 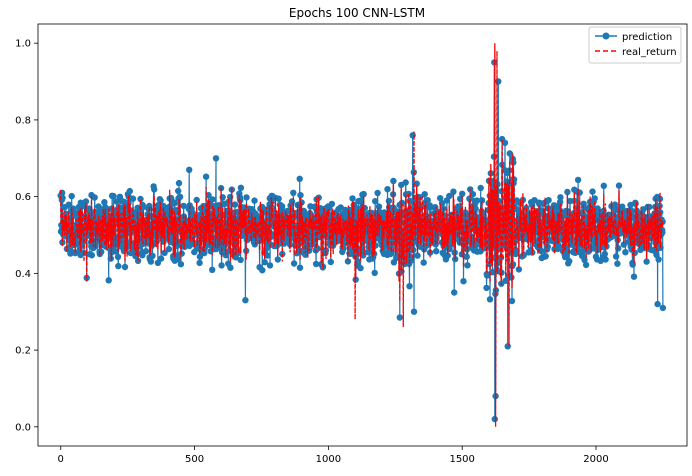 I want to click on legend-prediction-label: prediction, so click(x=647, y=37).